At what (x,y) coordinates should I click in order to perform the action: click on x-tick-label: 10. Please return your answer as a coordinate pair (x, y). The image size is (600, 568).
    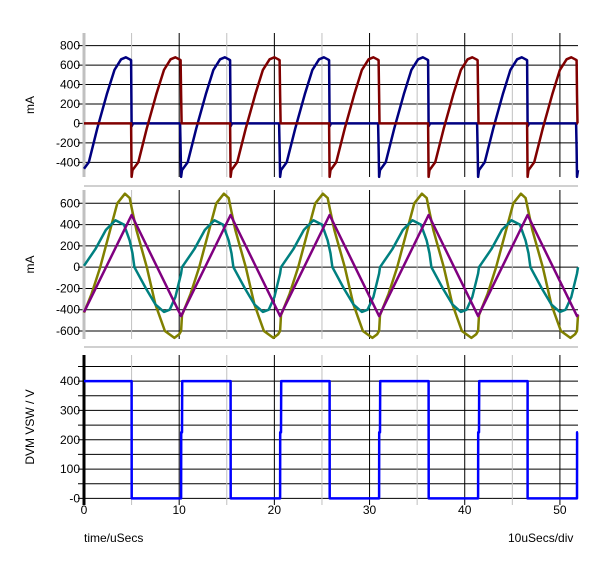
    Looking at the image, I should click on (180, 510).